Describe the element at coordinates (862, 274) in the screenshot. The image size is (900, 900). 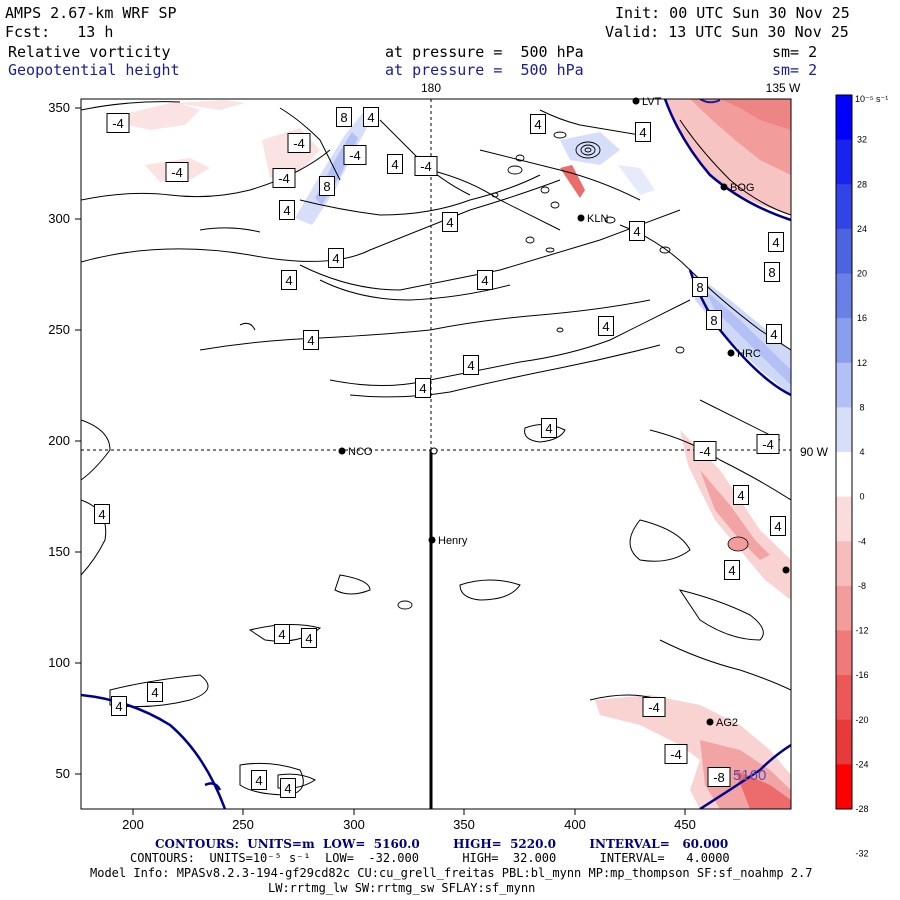
I see `colorbar-tick-label: 20` at that location.